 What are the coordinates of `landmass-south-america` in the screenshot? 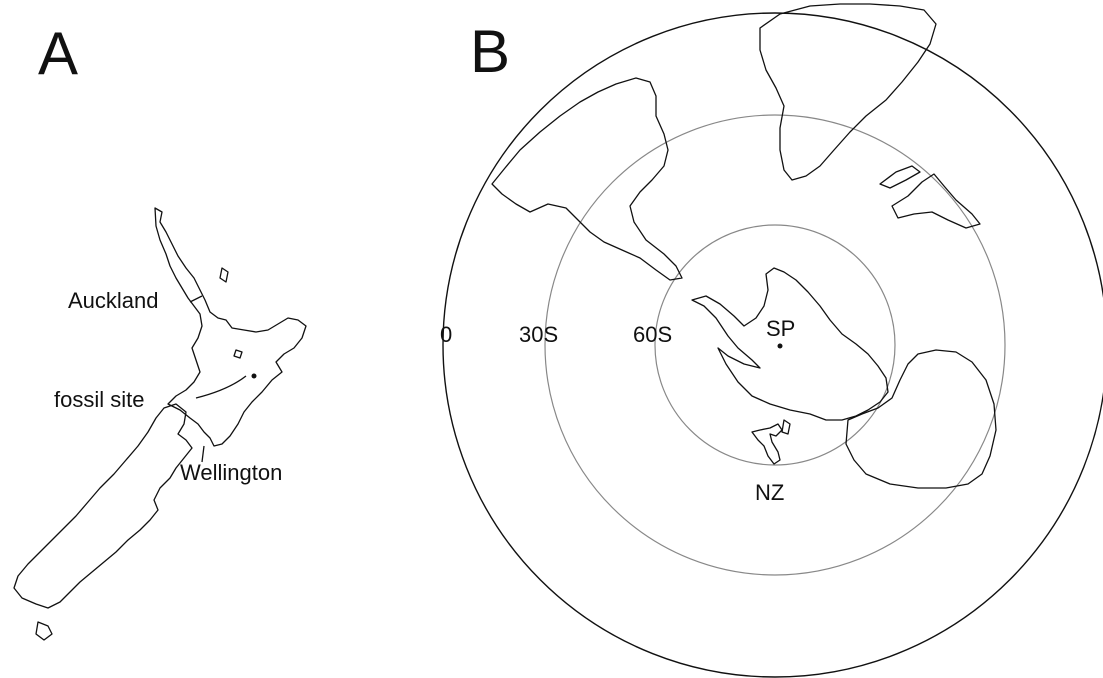 It's located at (587, 179).